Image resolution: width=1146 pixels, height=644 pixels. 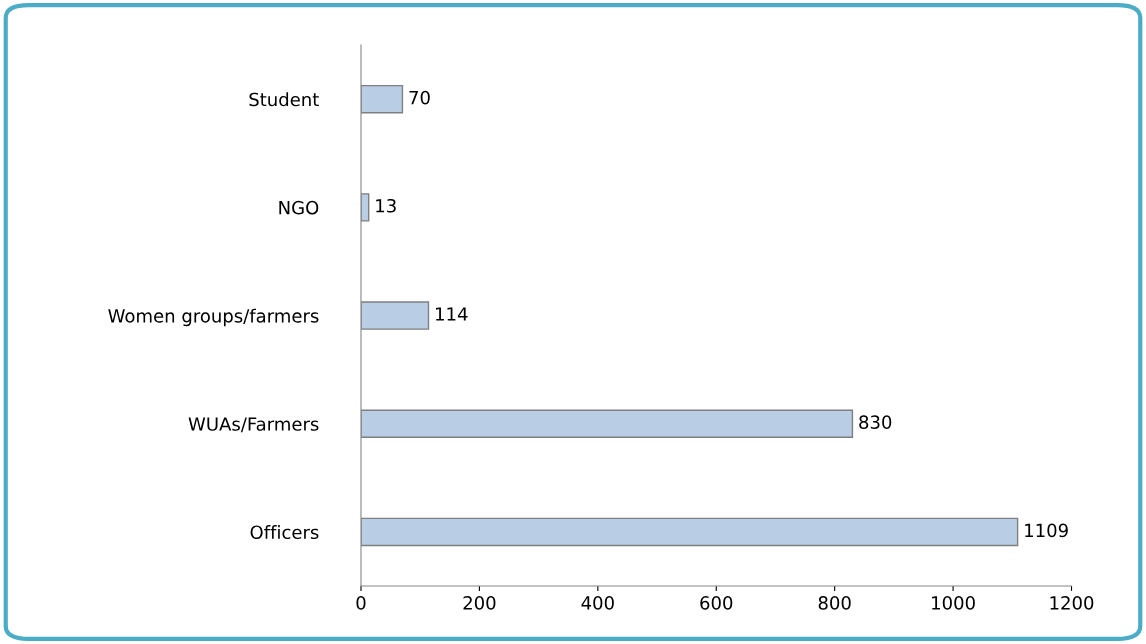 I want to click on data-label: 1109, so click(x=1046, y=530).